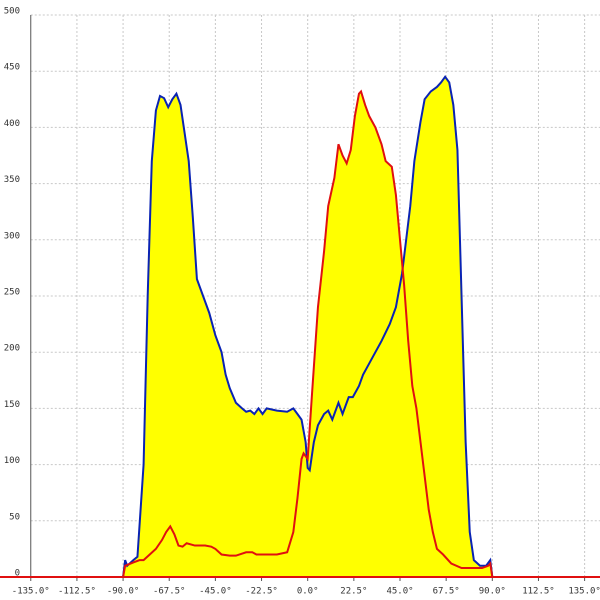  What do you see at coordinates (215, 592) in the screenshot?
I see `x-tick-label: -45.0°` at bounding box center [215, 592].